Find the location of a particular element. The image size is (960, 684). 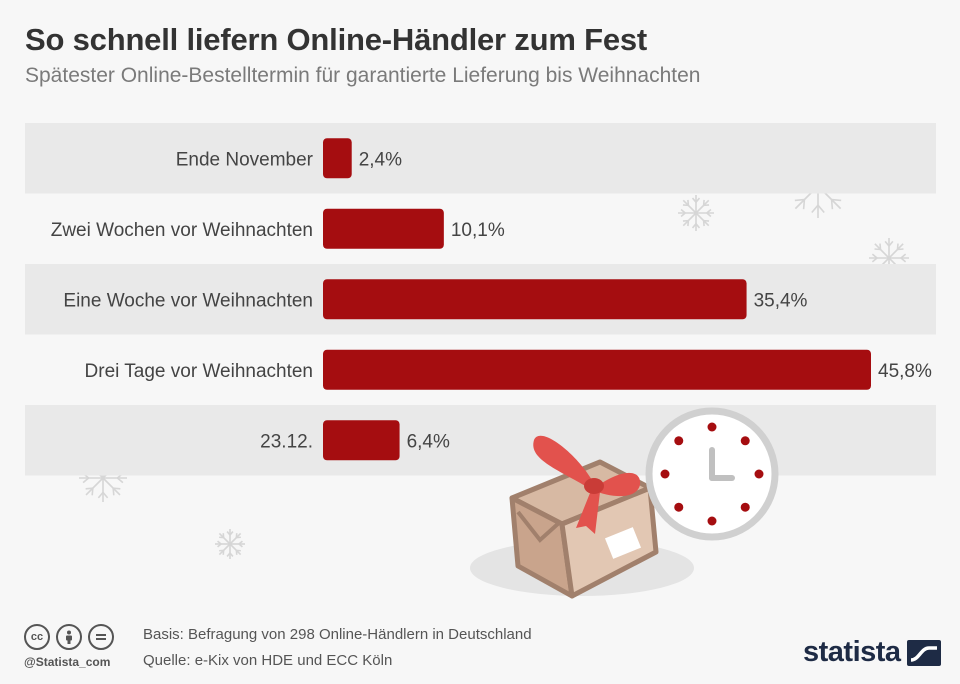

source-note: Quelle: e-Kix von HDE und ECC Köln is located at coordinates (268, 660).